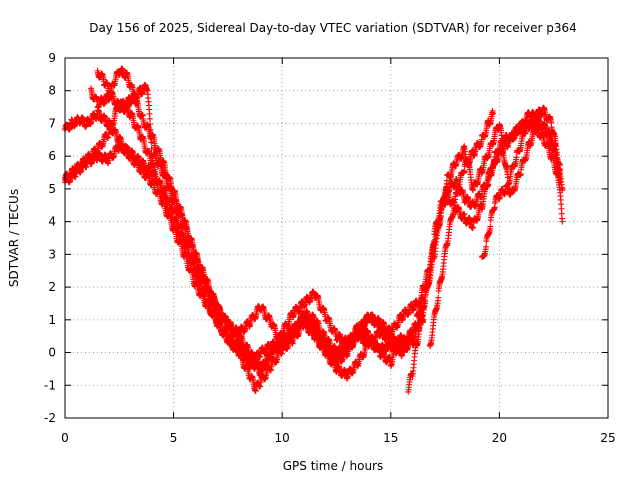 The height and width of the screenshot is (485, 640). I want to click on y-tick-label: 2, so click(52, 287).